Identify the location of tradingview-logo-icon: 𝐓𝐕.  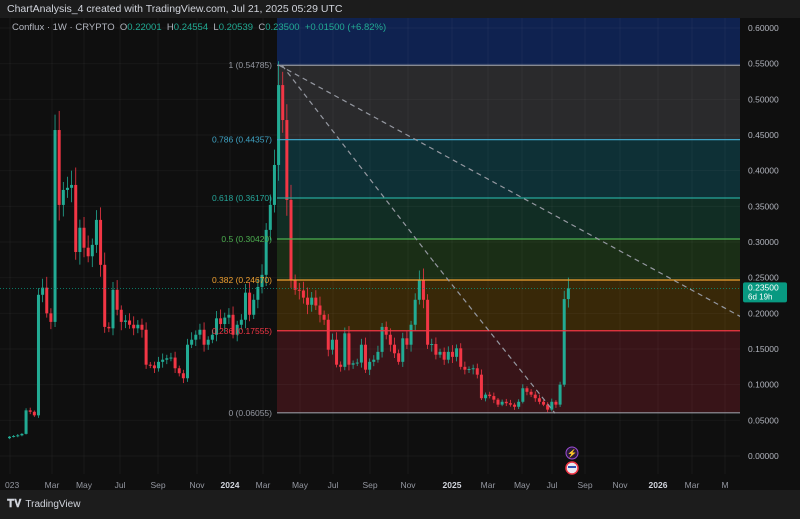
(14, 504).